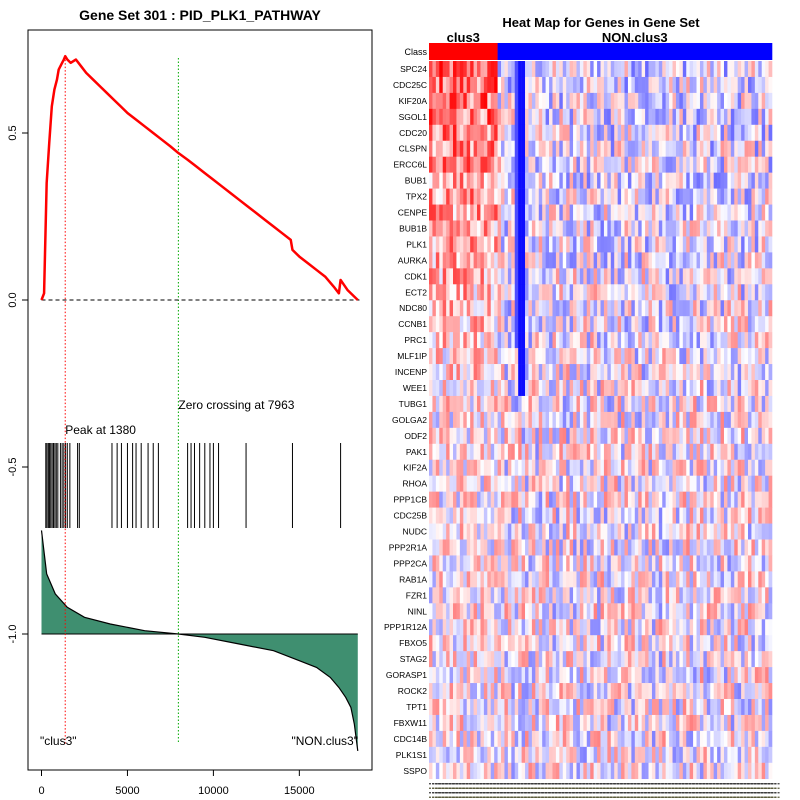 This screenshot has height=800, width=800. What do you see at coordinates (58, 741) in the screenshot?
I see `class-left-label: "clus3"` at bounding box center [58, 741].